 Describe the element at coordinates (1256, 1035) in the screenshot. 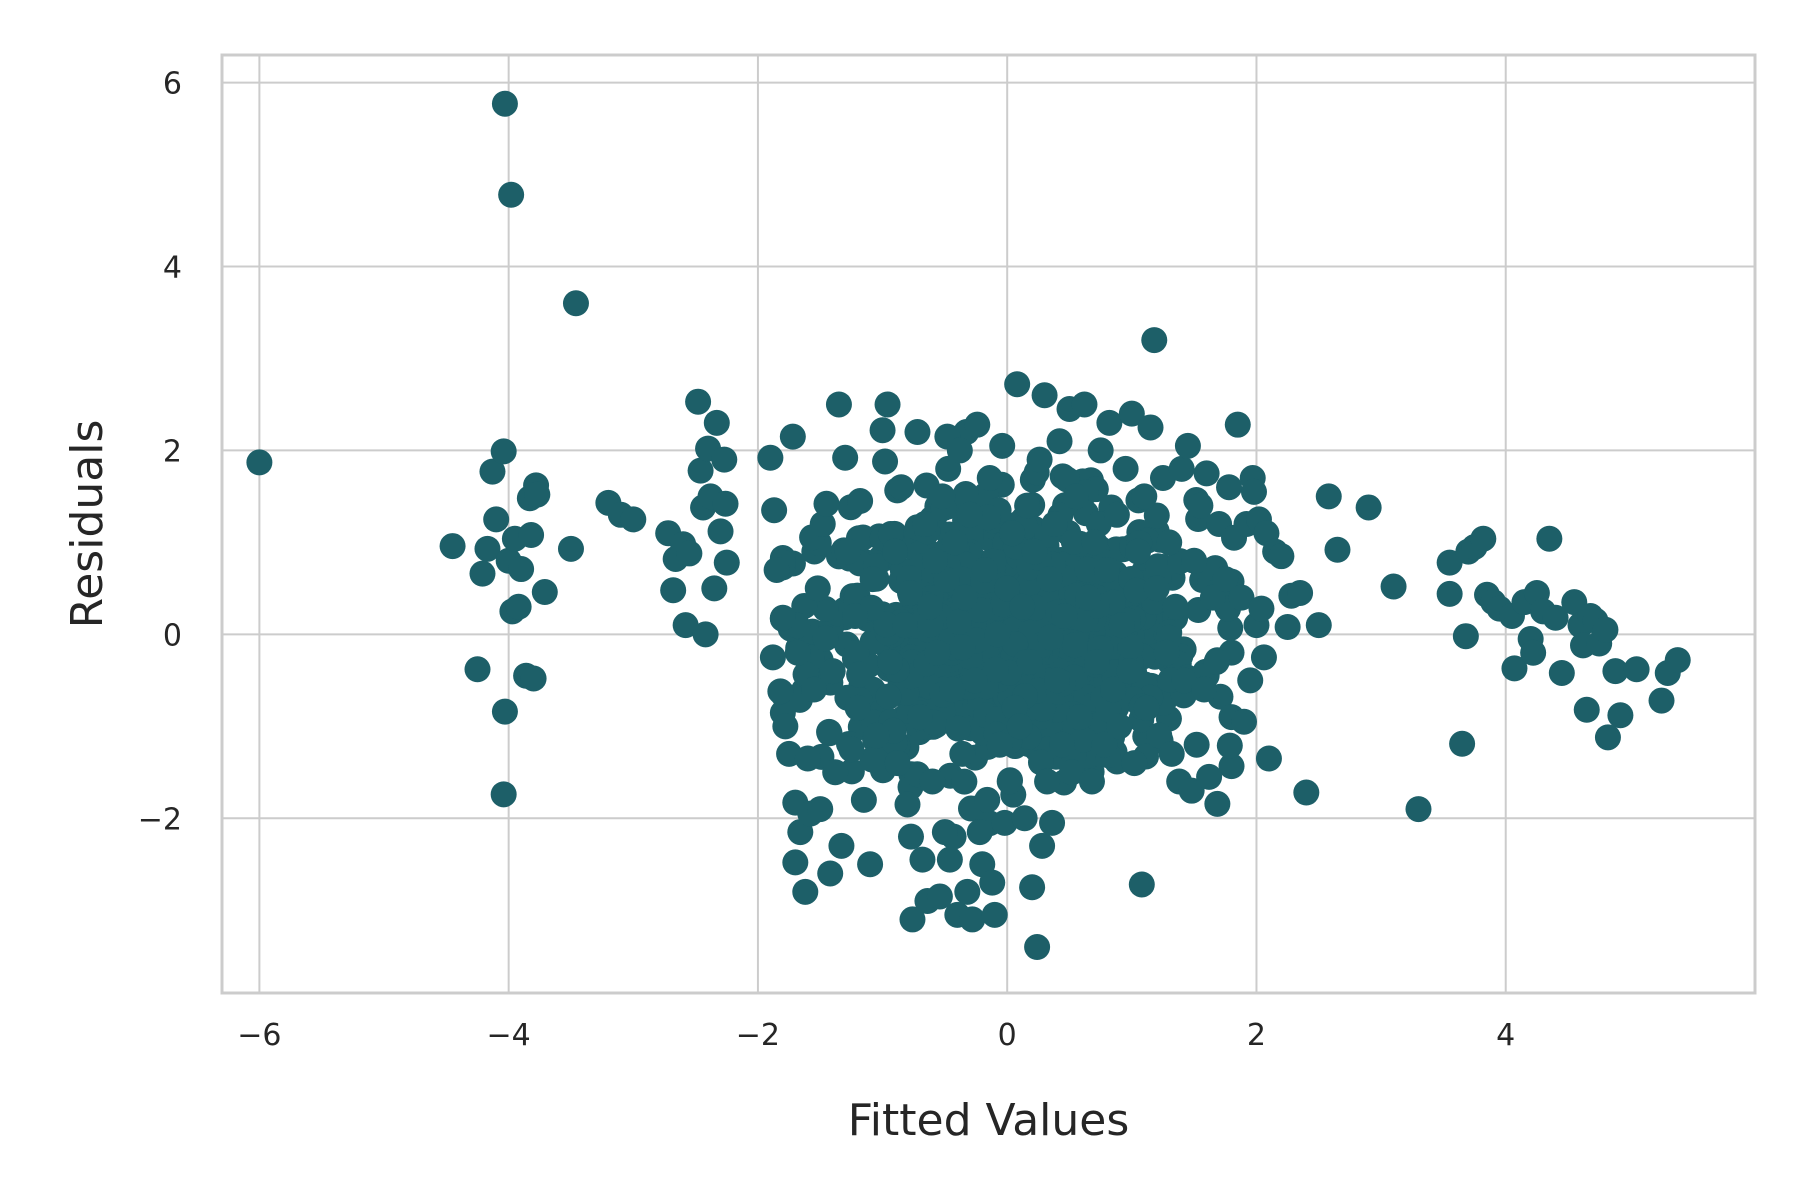

I see `x-tick-label: 2` at that location.